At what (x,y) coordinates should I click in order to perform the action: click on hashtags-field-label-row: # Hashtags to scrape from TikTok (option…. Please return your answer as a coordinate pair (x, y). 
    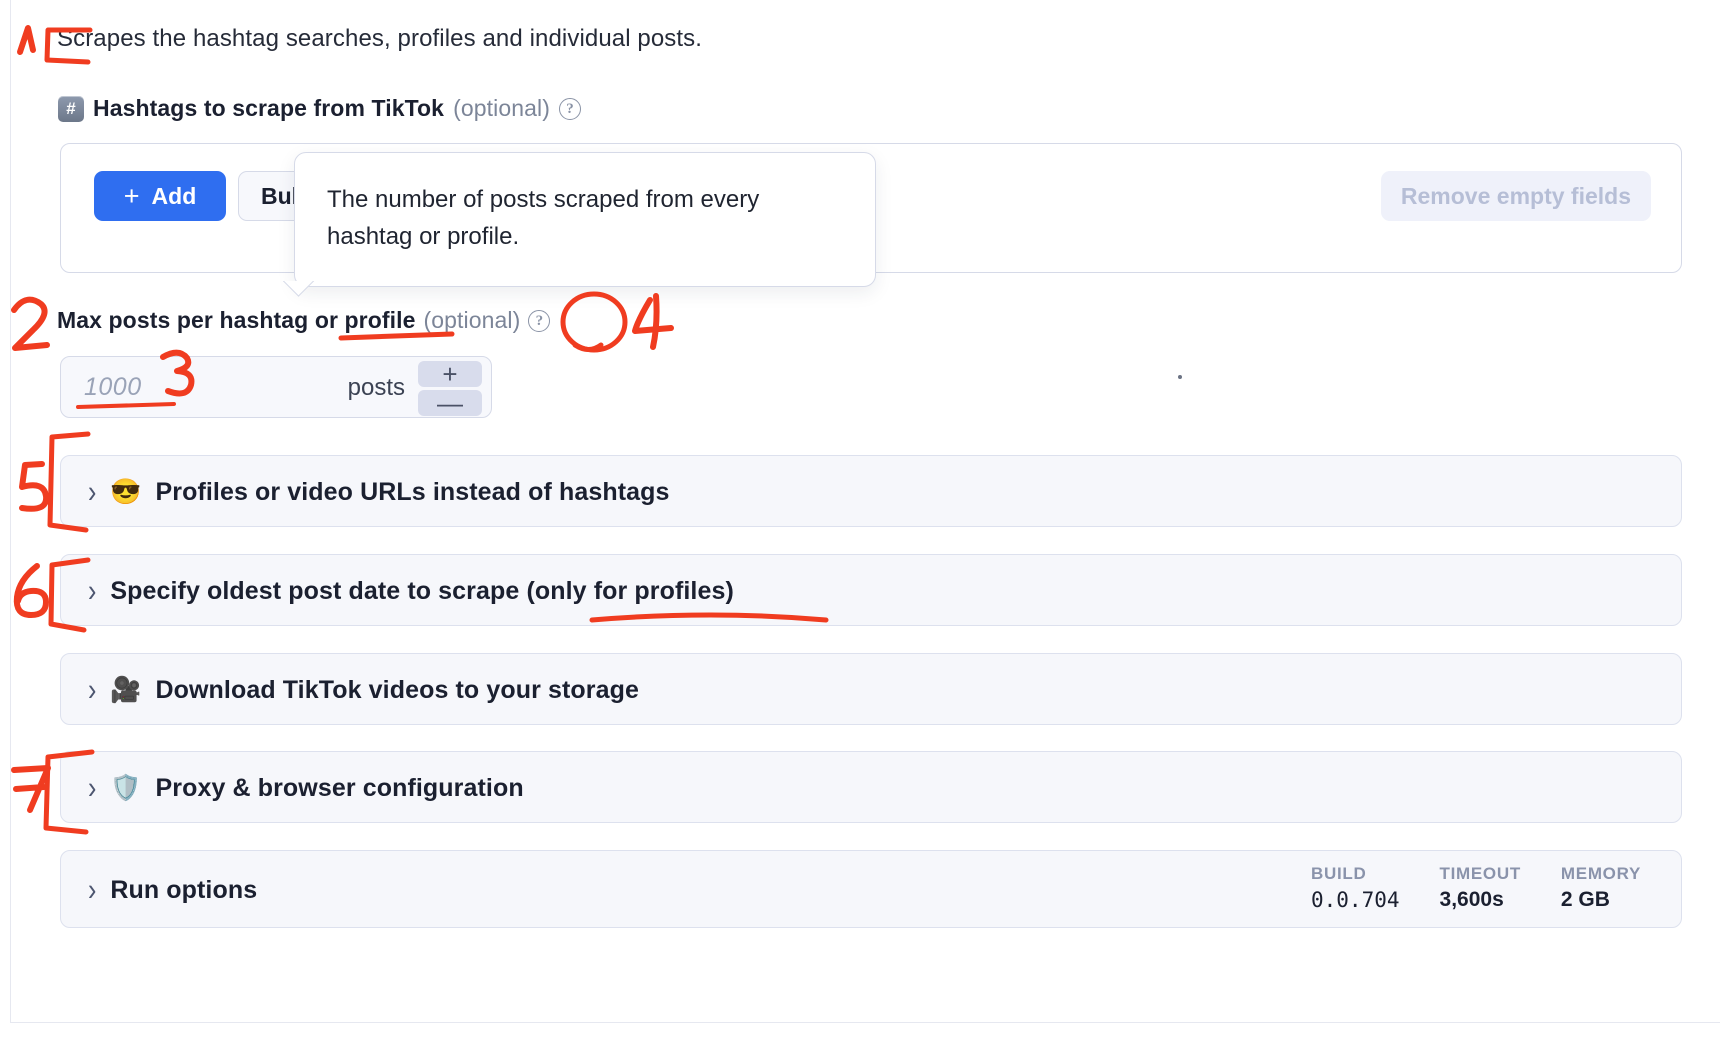
    Looking at the image, I should click on (319, 108).